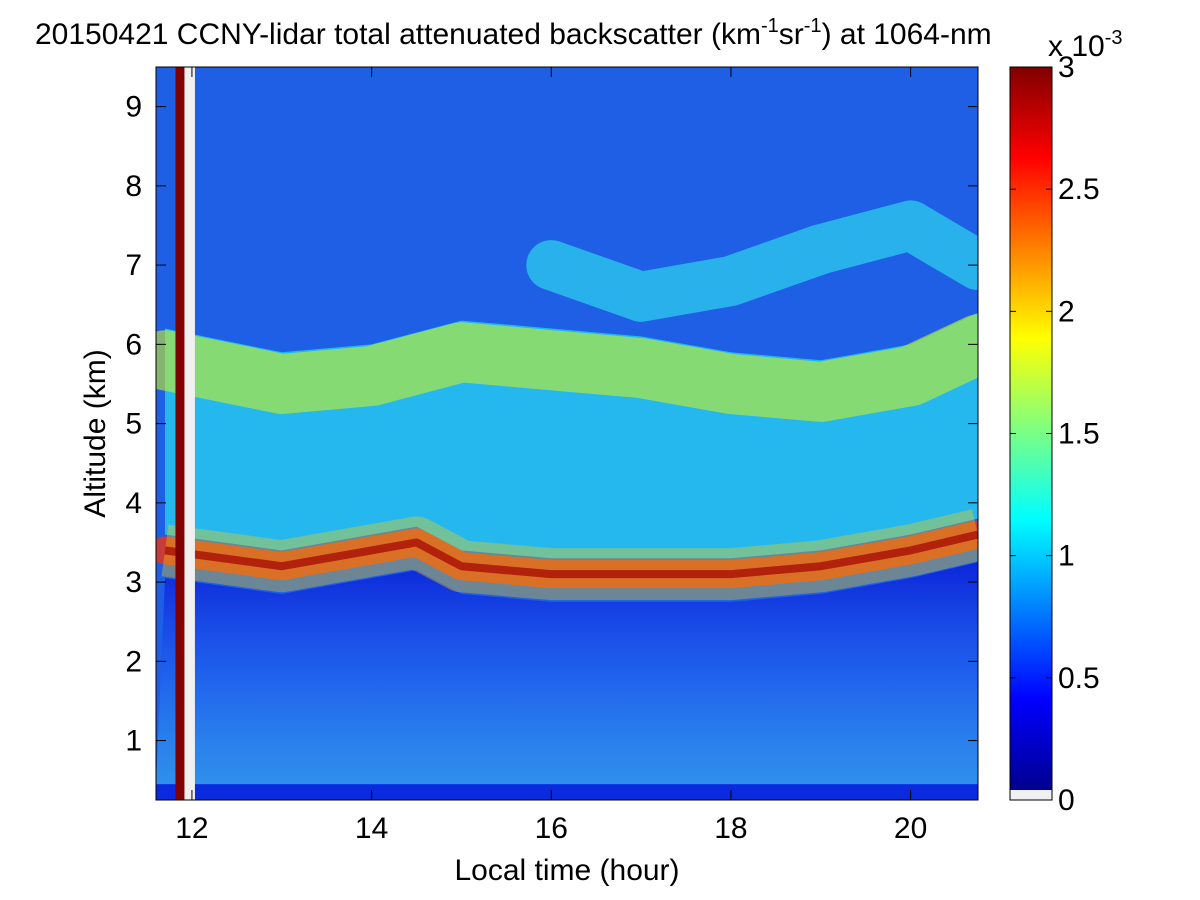  Describe the element at coordinates (133, 582) in the screenshot. I see `y-tick-label: 3` at that location.